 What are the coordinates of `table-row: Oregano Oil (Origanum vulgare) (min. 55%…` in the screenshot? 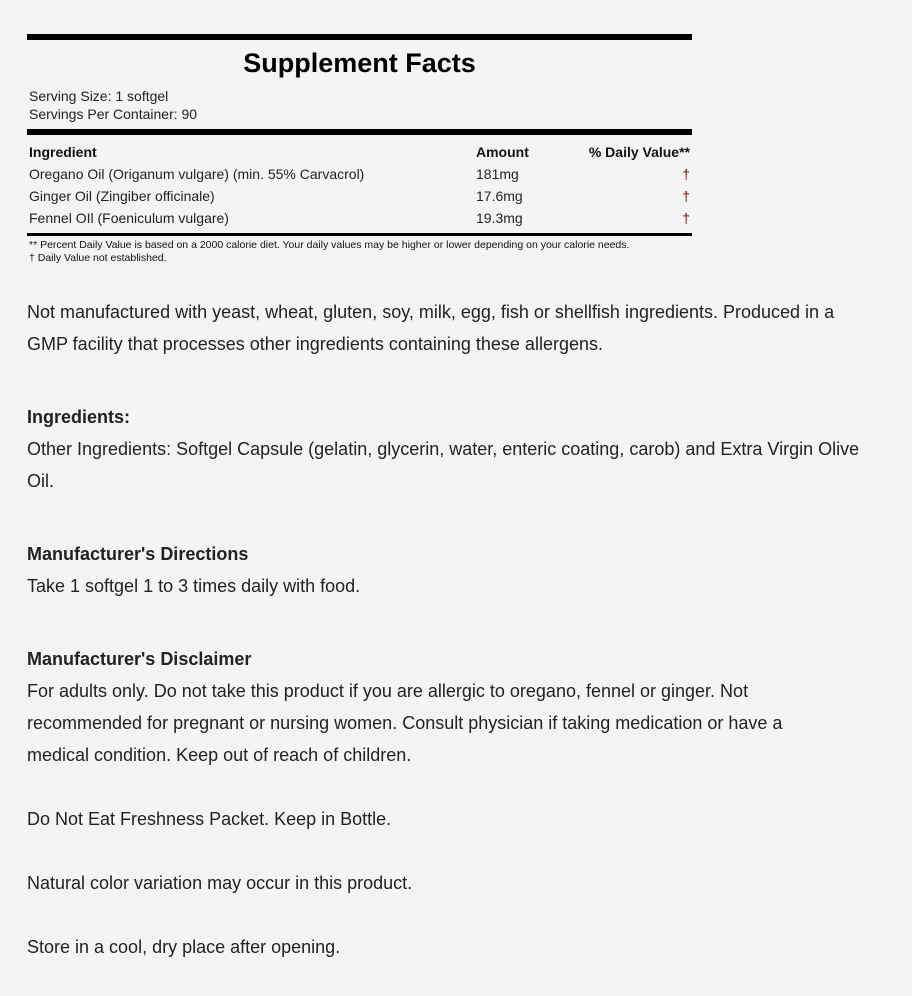 It's located at (359, 174).